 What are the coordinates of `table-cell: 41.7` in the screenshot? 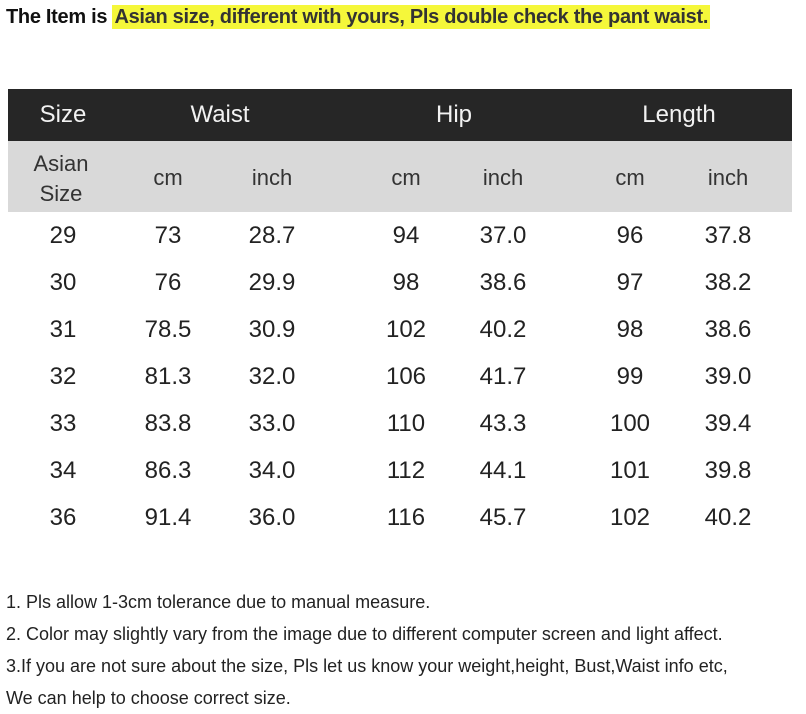 It's located at (503, 376).